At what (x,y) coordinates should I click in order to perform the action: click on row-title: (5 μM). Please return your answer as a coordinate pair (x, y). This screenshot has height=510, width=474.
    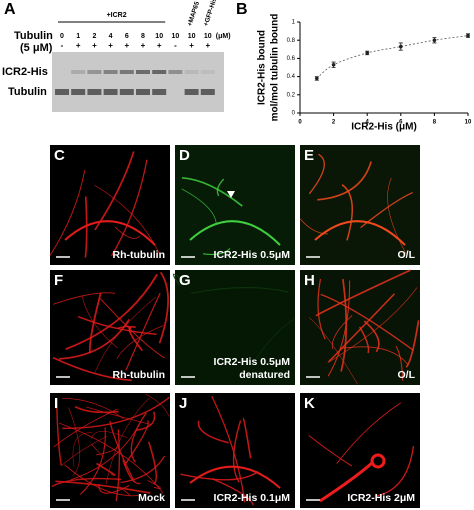
    Looking at the image, I should click on (36, 48).